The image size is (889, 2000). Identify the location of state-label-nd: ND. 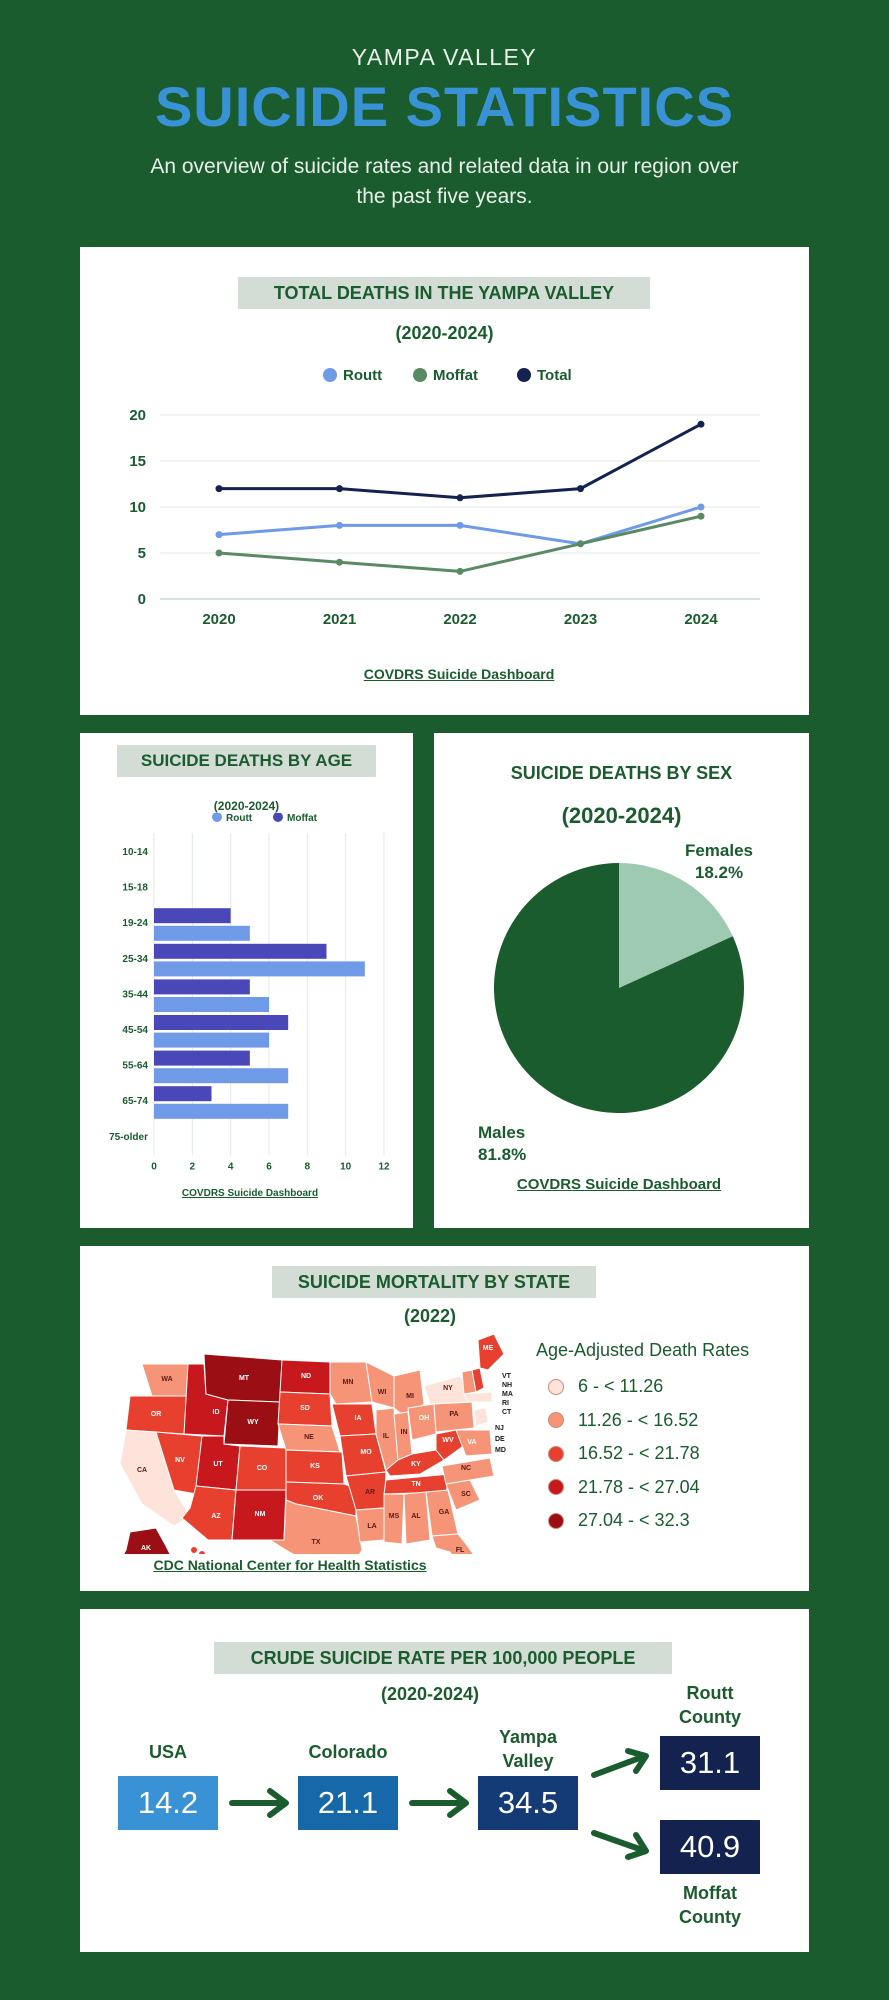
(306, 1376).